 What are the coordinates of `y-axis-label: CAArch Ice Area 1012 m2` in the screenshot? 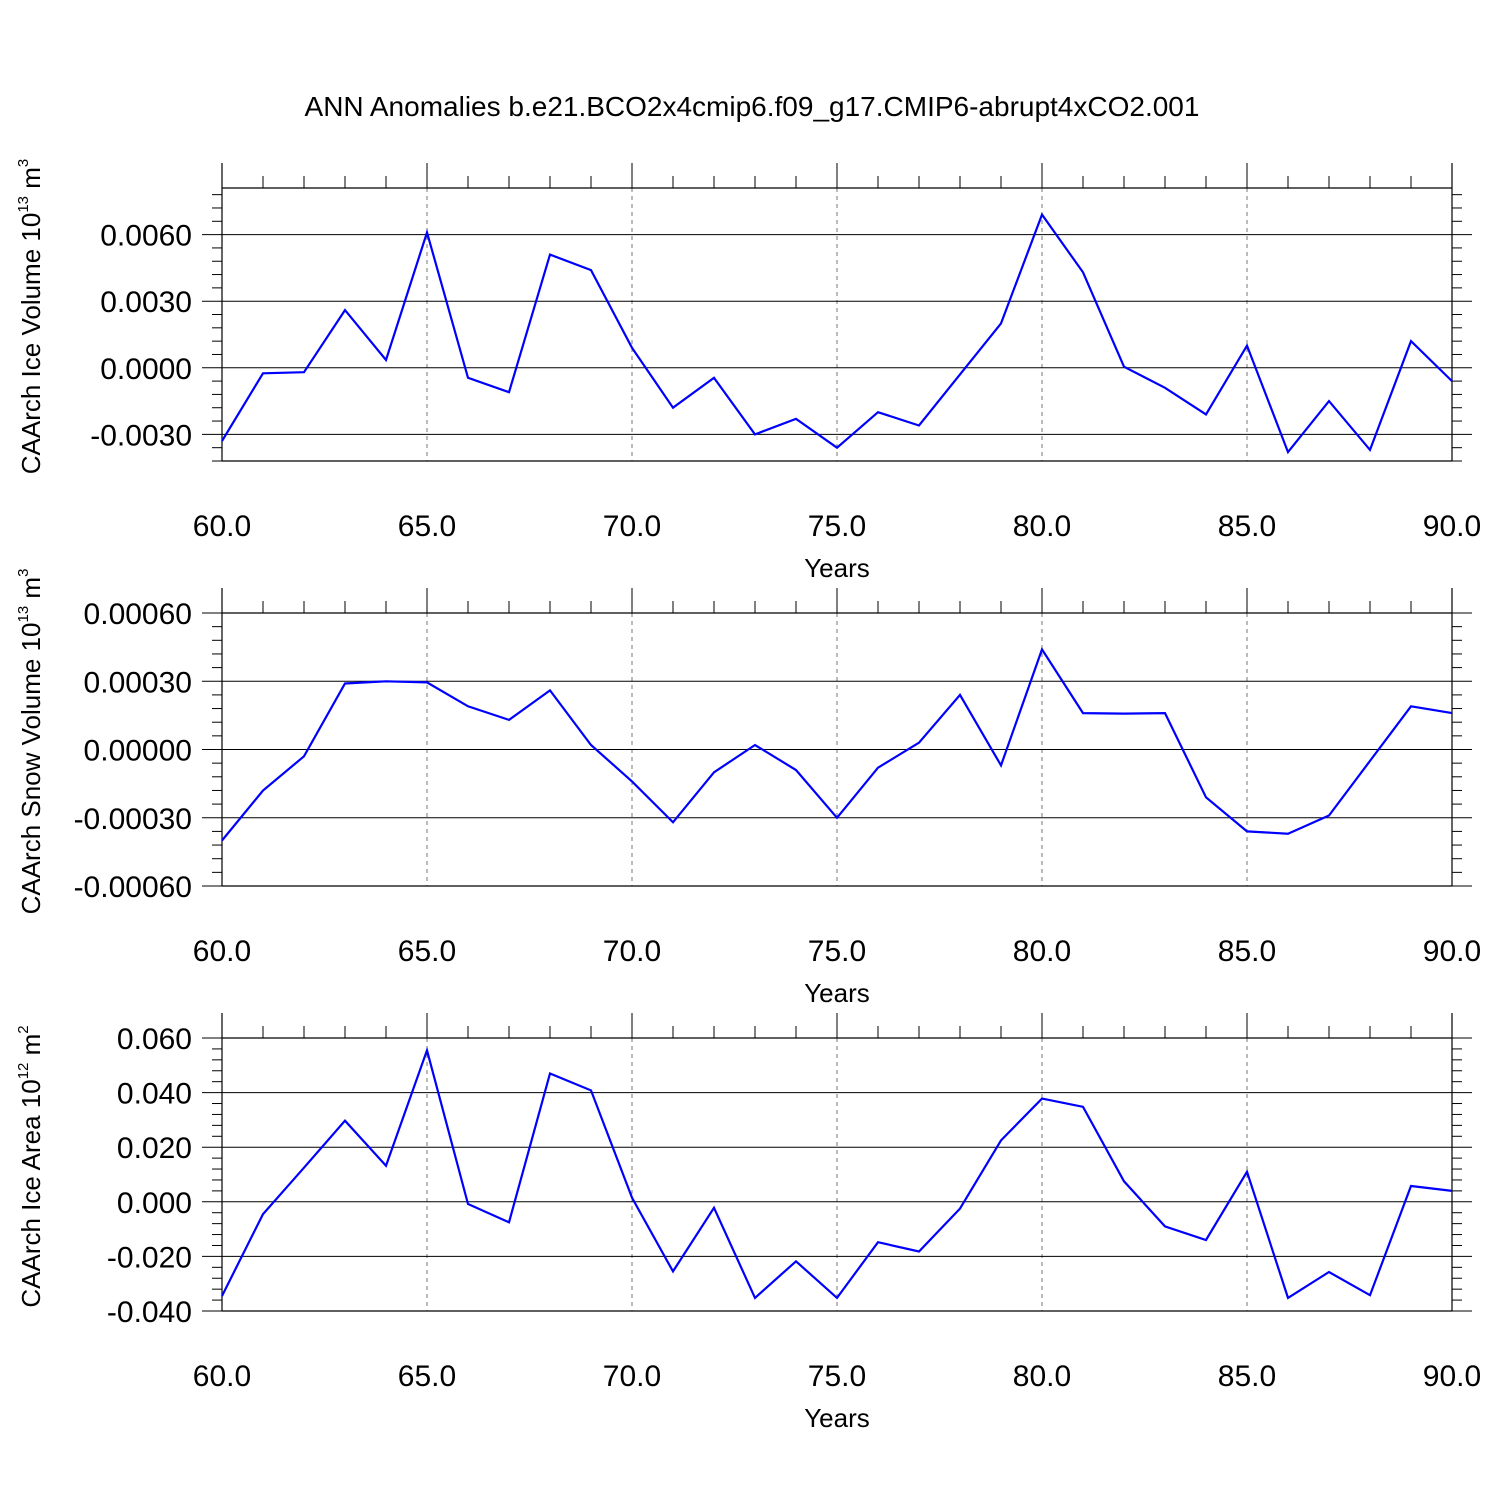 It's located at (30, 1166).